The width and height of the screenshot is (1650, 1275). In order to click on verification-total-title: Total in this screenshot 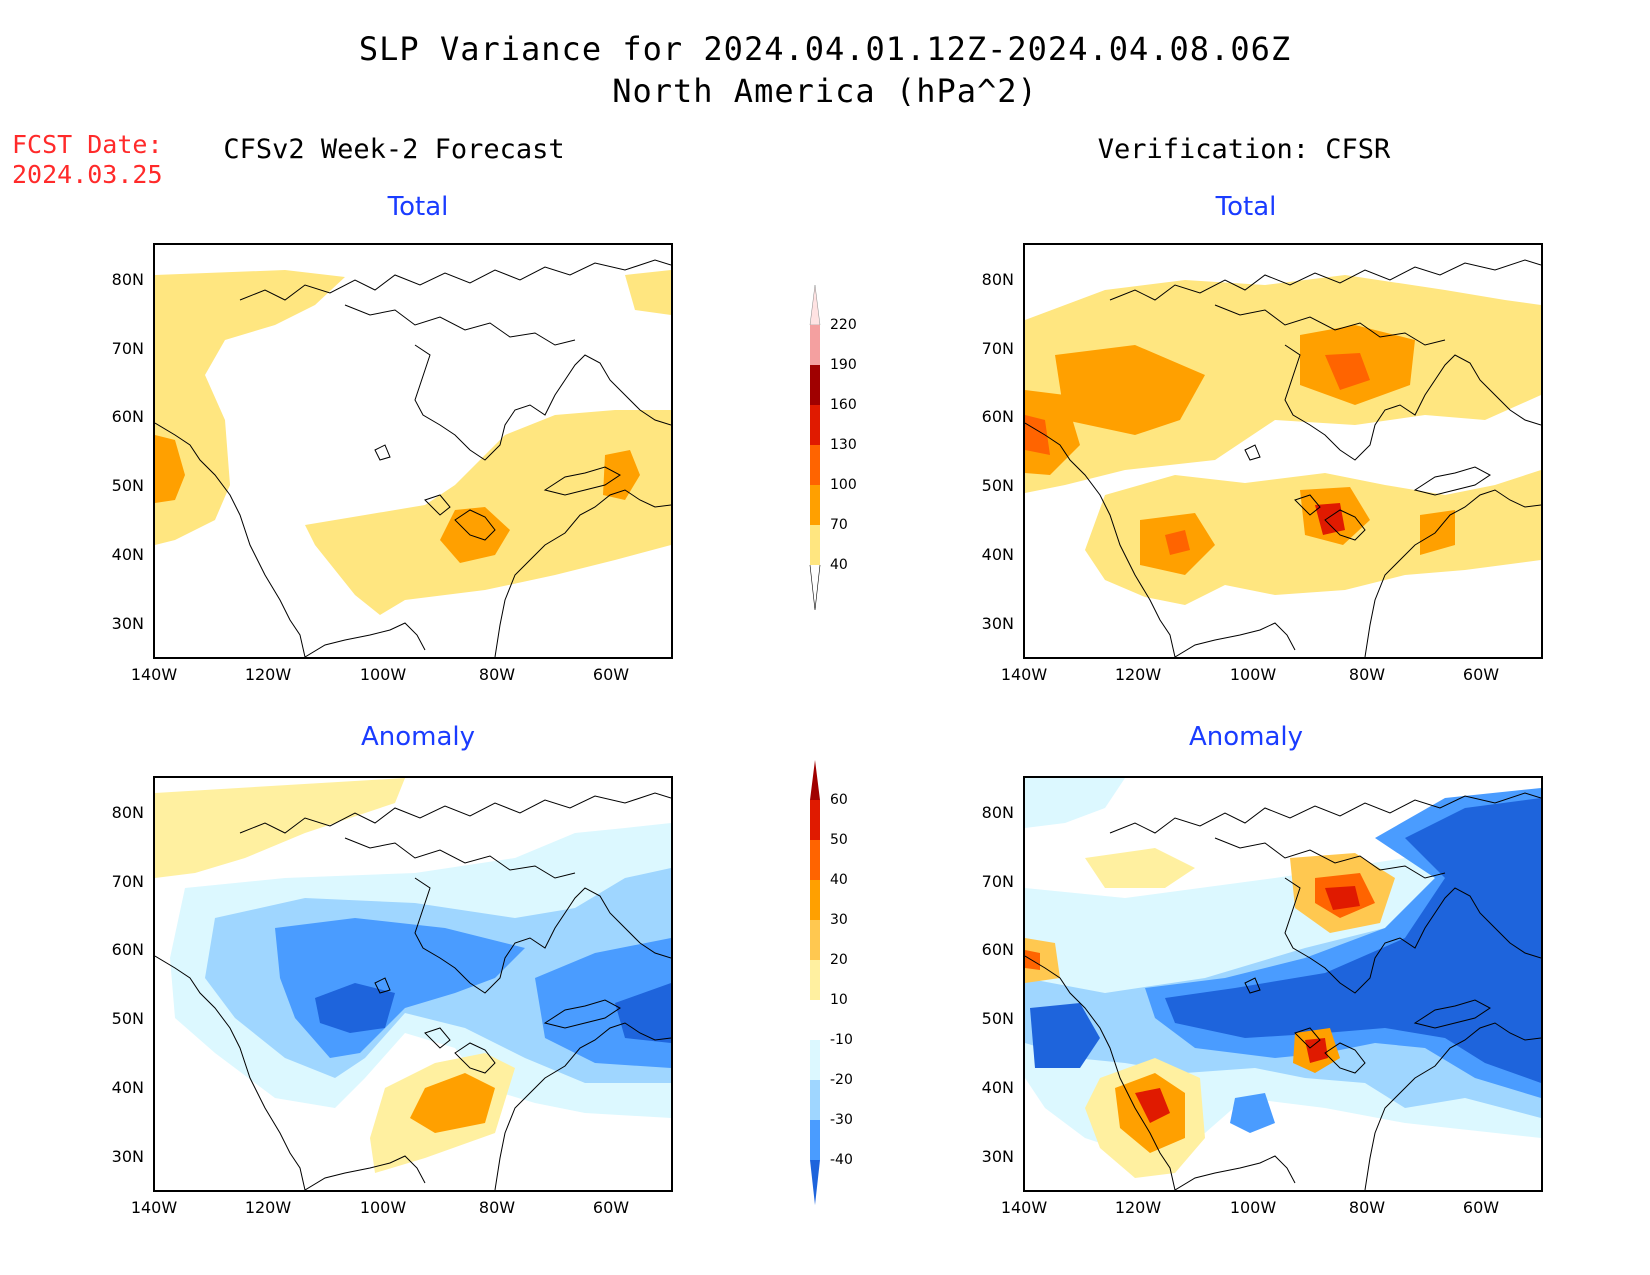, I will do `click(1246, 207)`.